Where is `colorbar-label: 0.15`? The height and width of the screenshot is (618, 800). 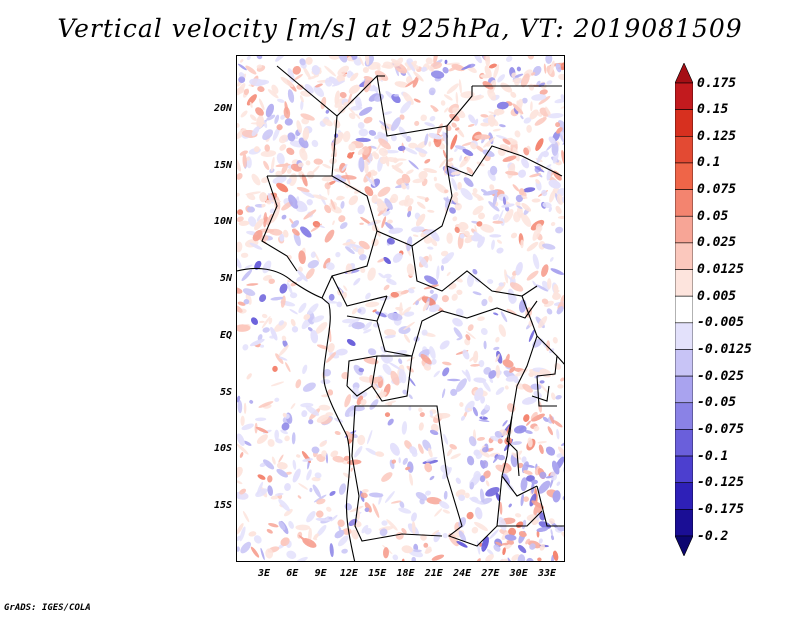
colorbar-label: 0.15 is located at coordinates (713, 110).